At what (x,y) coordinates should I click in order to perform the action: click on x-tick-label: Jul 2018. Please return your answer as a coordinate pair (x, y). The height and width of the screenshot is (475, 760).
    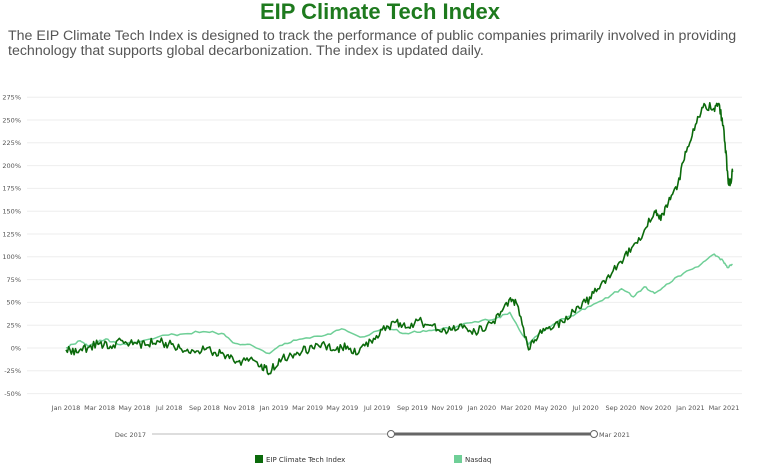
    Looking at the image, I should click on (168, 408).